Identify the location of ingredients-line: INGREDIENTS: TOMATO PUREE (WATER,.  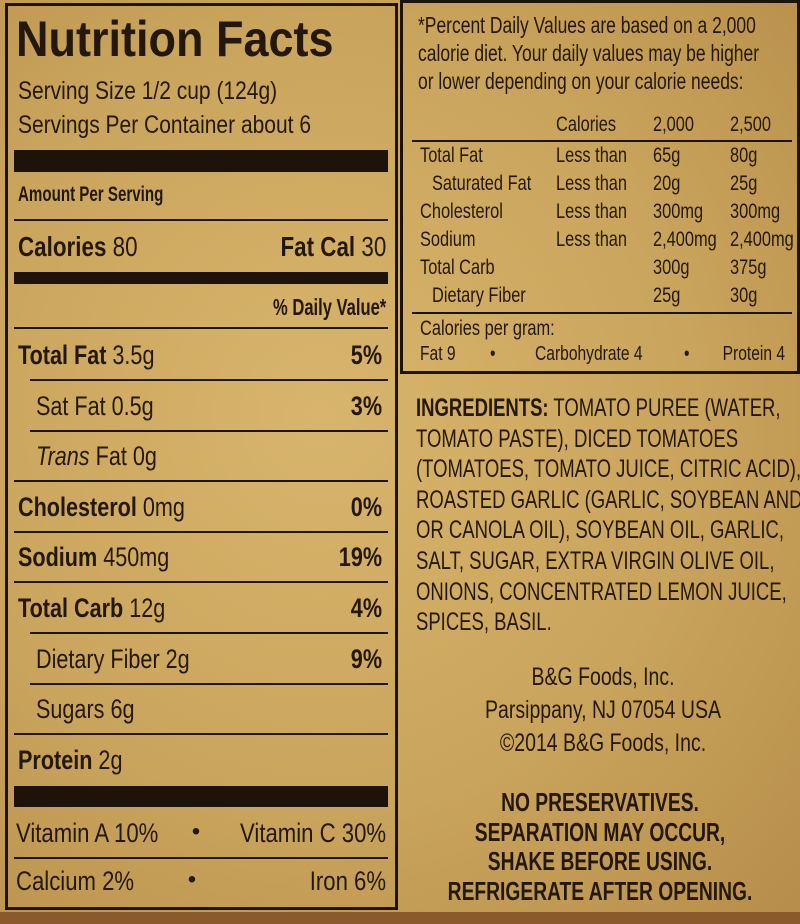
(598, 408).